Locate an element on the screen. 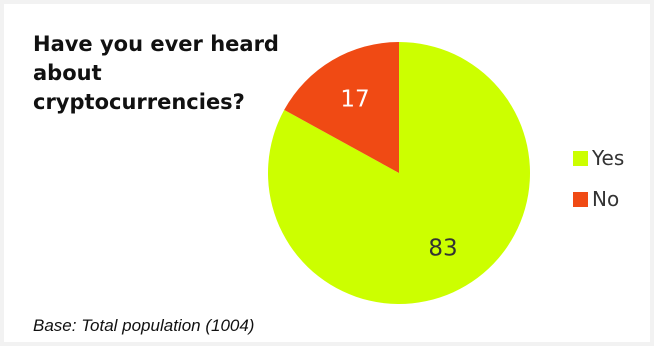  legend-item-no: No is located at coordinates (598, 199).